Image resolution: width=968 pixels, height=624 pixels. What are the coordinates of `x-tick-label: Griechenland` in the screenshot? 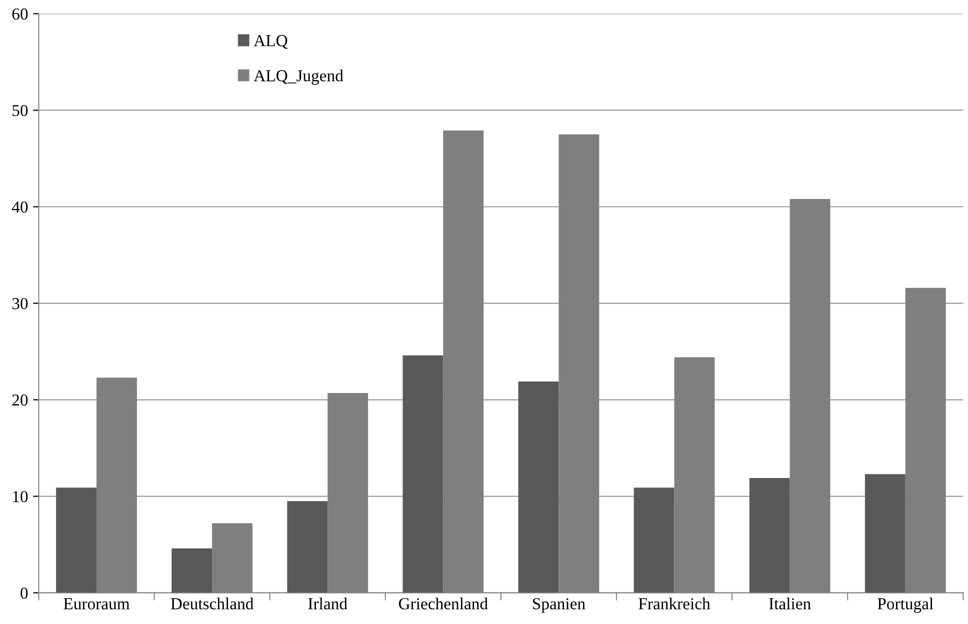 It's located at (443, 604).